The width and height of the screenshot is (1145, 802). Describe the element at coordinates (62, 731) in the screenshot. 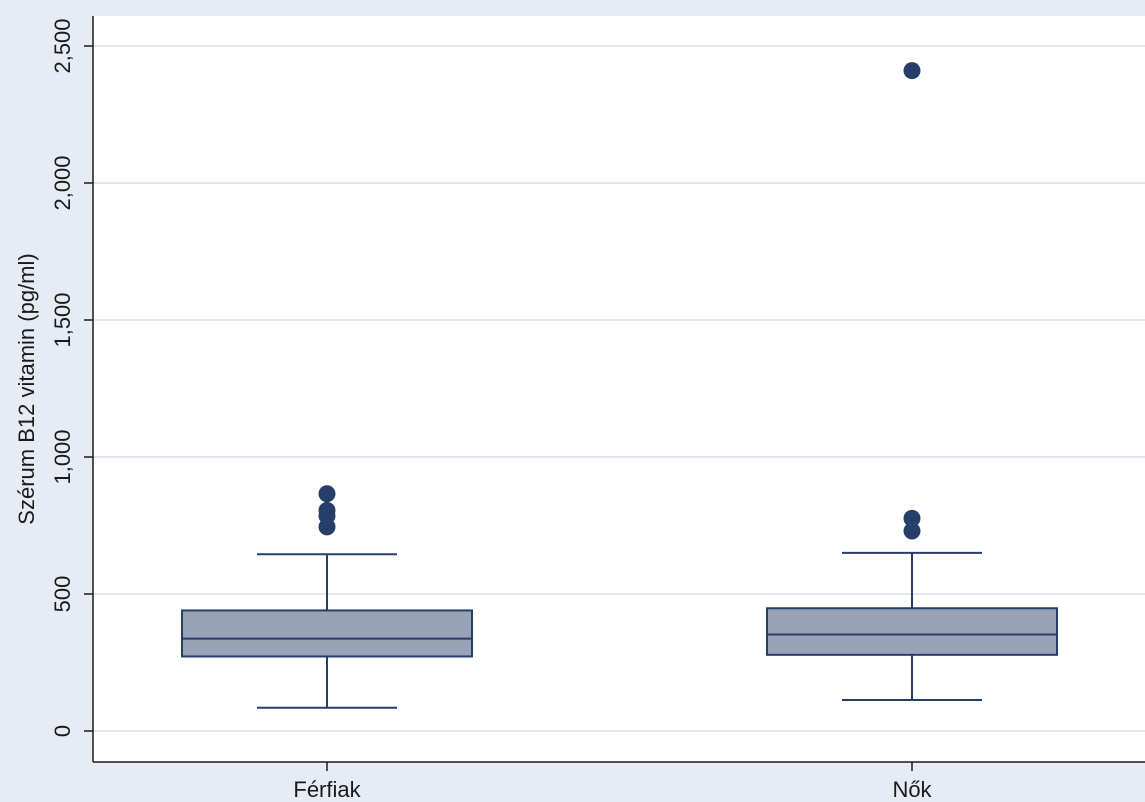

I see `y-tick-label: 0` at that location.